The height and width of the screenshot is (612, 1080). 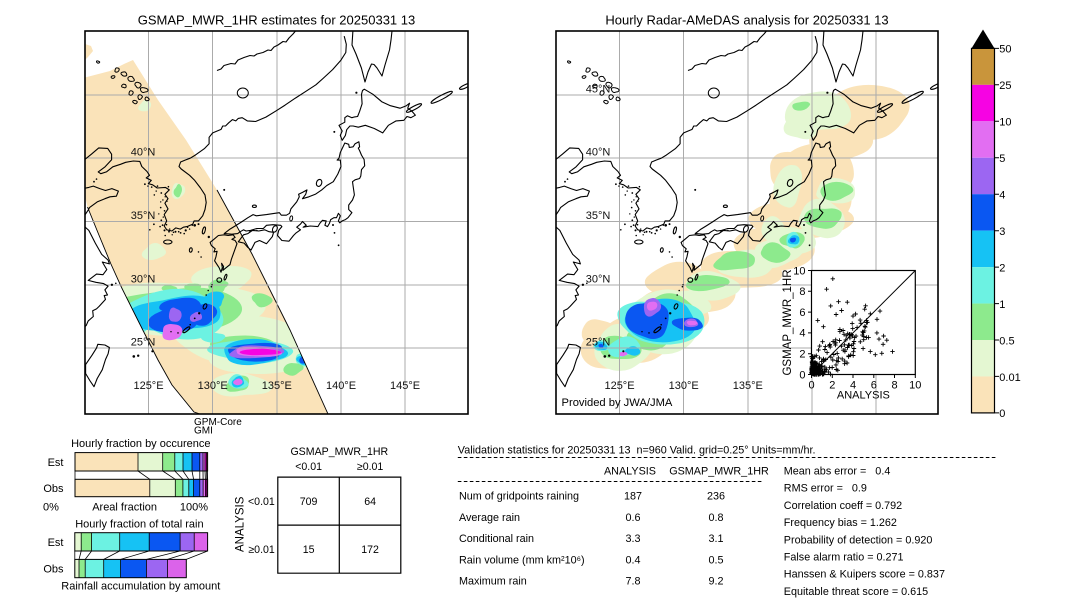 What do you see at coordinates (715, 539) in the screenshot?
I see `svg-text: 3.1` at bounding box center [715, 539].